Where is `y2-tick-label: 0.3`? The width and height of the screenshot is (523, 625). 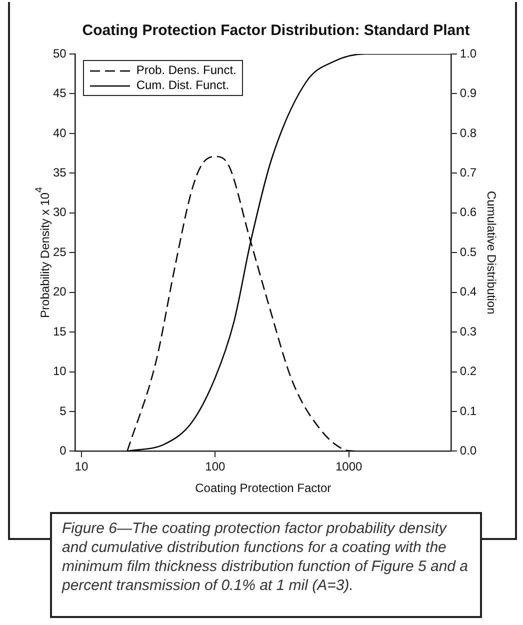 y2-tick-label: 0.3 is located at coordinates (468, 331).